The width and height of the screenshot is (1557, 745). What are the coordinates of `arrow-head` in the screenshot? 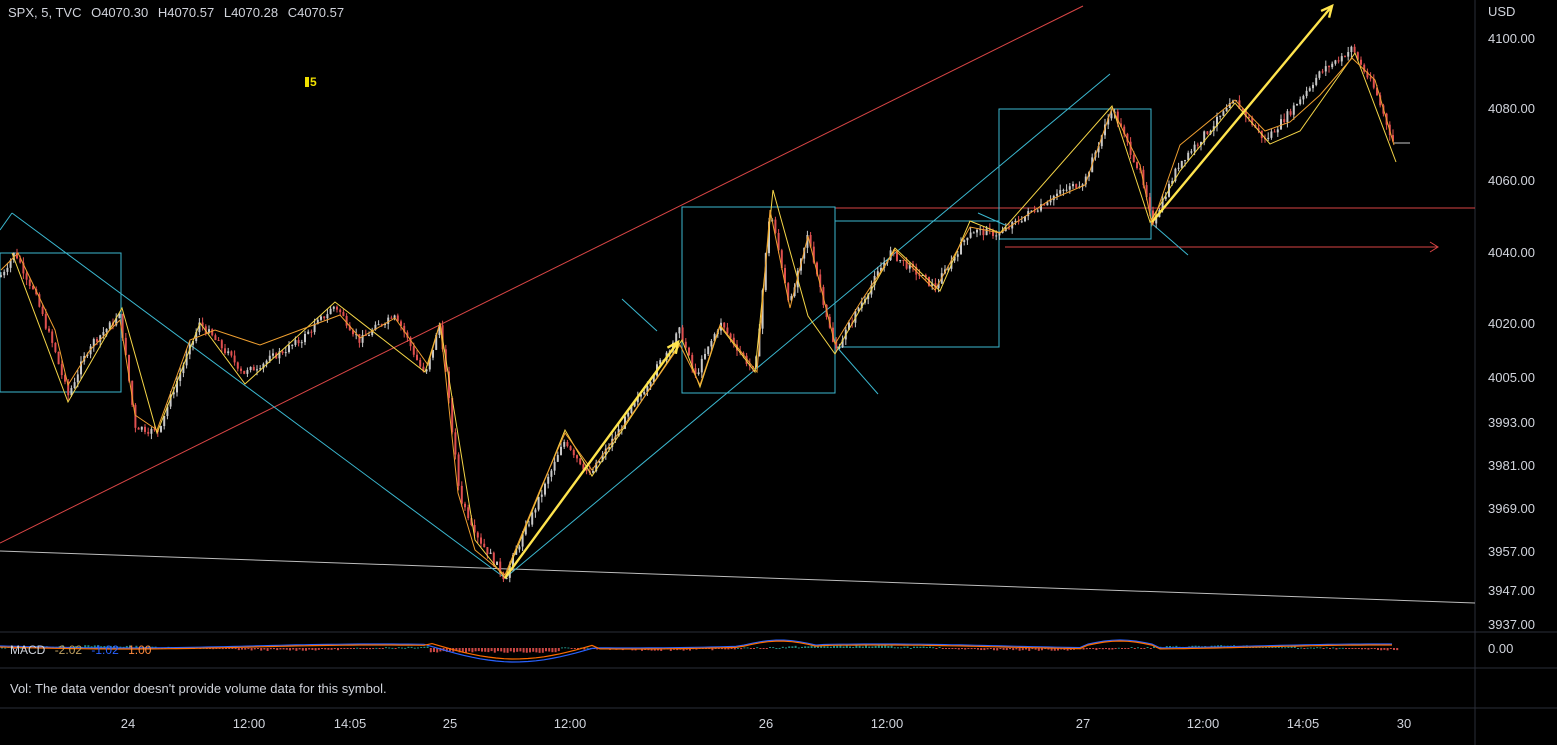 It's located at (1327, 10).